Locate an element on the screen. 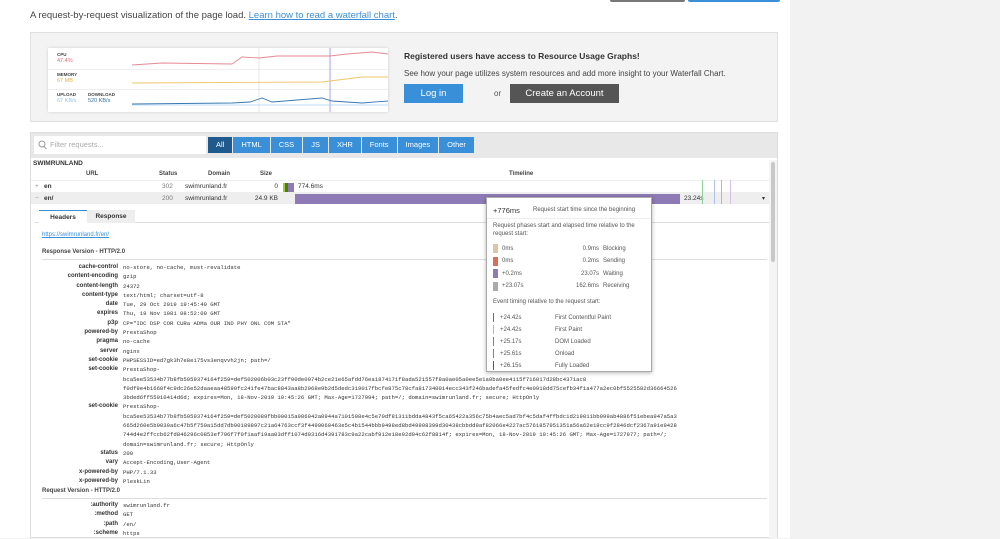 Image resolution: width=1000 pixels, height=539 pixels. header-line: domain=swimrunland.fr; secure; HttpOnly is located at coordinates (401, 444).